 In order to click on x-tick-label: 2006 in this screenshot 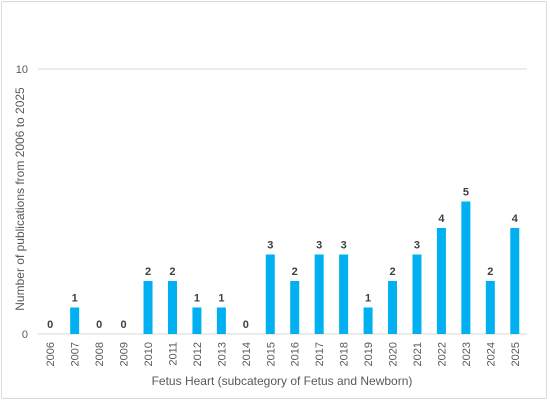, I will do `click(51, 354)`.